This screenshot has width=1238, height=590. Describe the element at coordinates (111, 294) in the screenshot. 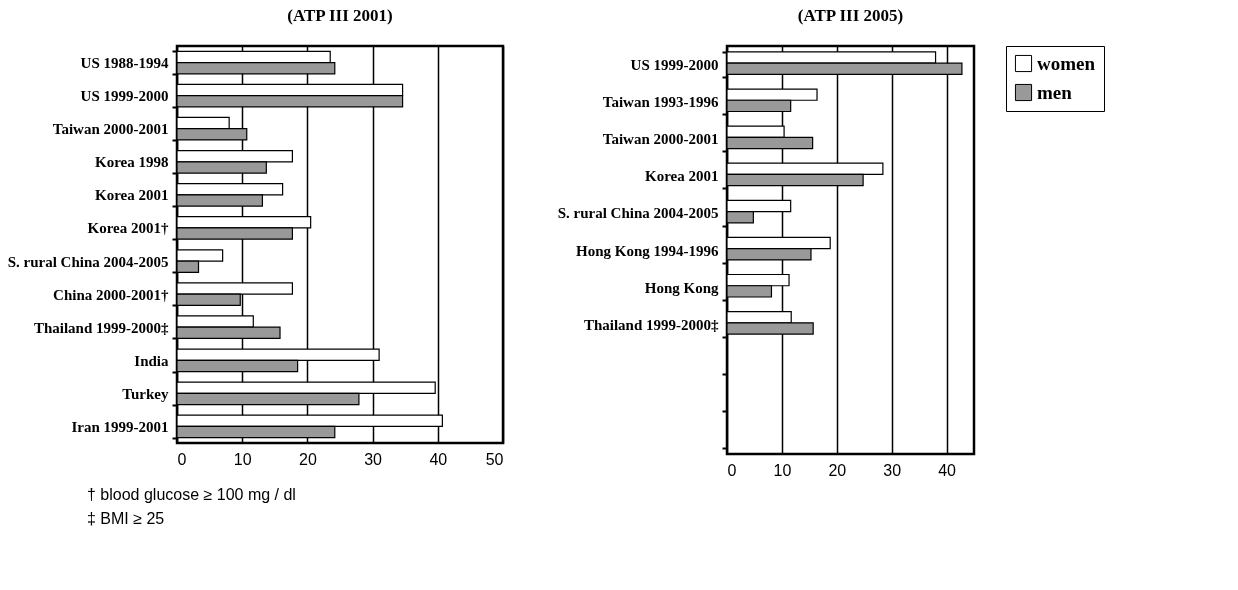

I see `y-tick-label: China 2000-2001†` at that location.